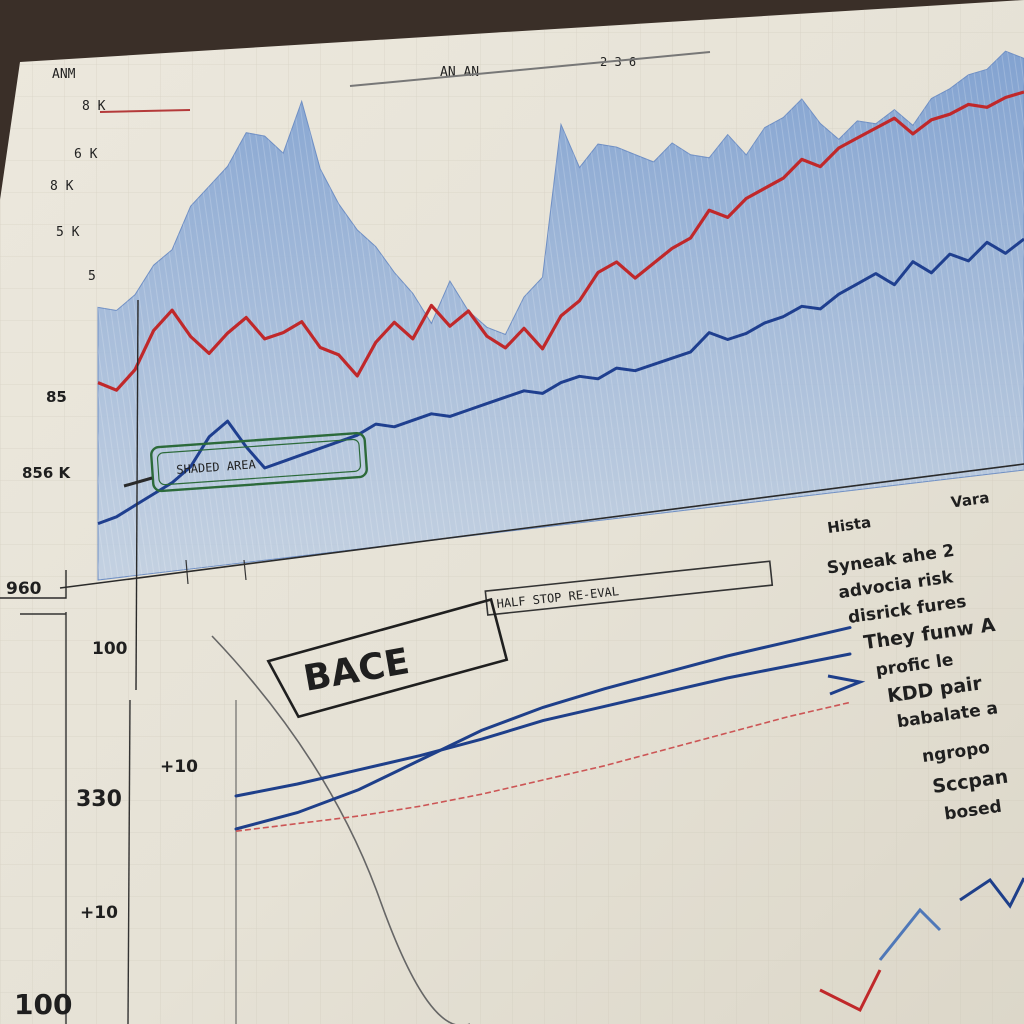 The height and width of the screenshot is (1024, 1024). What do you see at coordinates (970, 499) in the screenshot?
I see `col-head-1: Vara` at bounding box center [970, 499].